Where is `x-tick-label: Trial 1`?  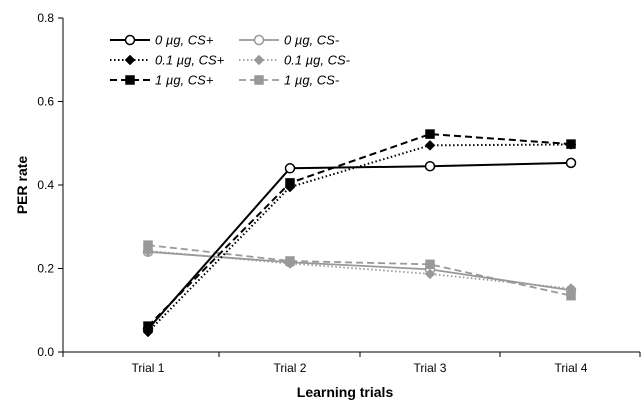 x-tick-label: Trial 1 is located at coordinates (148, 368).